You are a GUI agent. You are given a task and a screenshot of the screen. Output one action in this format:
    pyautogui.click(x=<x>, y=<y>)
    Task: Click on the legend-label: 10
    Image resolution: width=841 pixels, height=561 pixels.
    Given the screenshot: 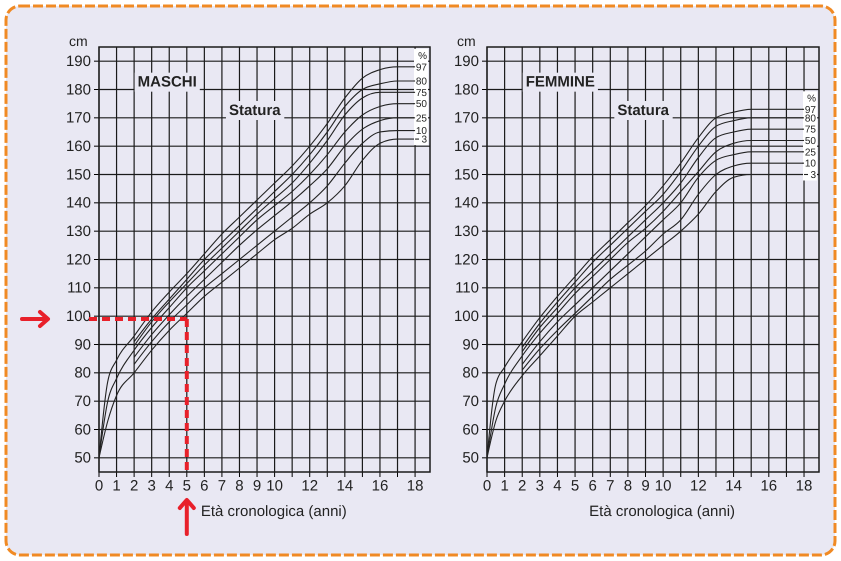 What is the action you would take?
    pyautogui.click(x=810, y=164)
    